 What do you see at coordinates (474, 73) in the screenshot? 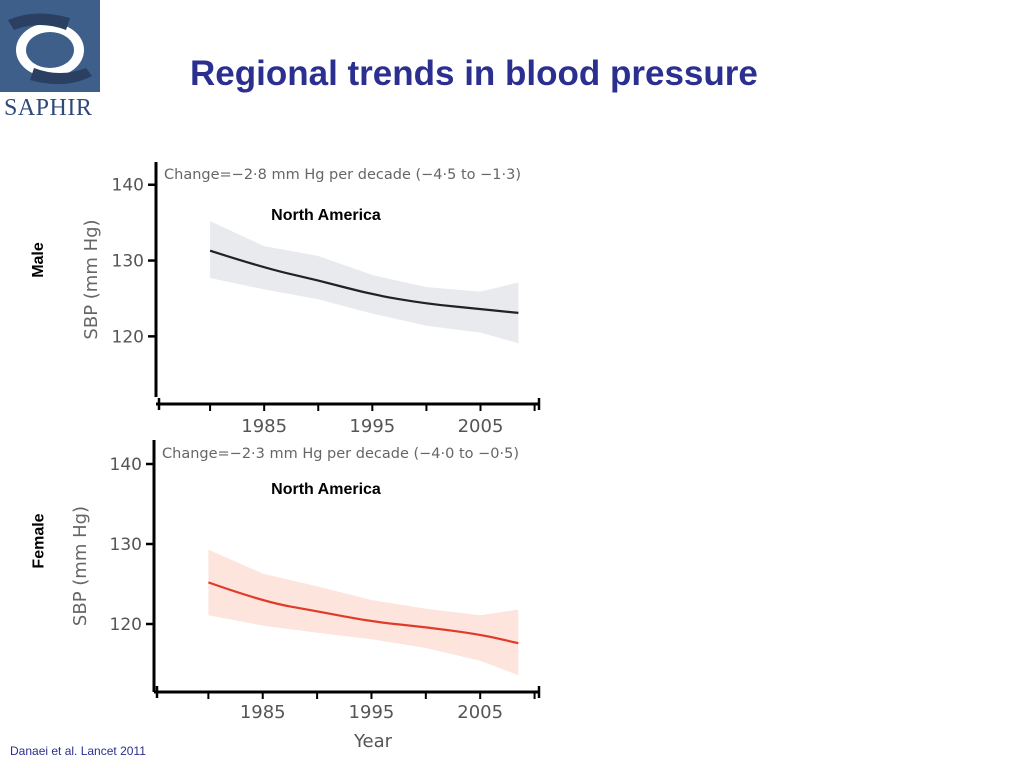
I see `page-title: Regional trends in blood pressure` at bounding box center [474, 73].